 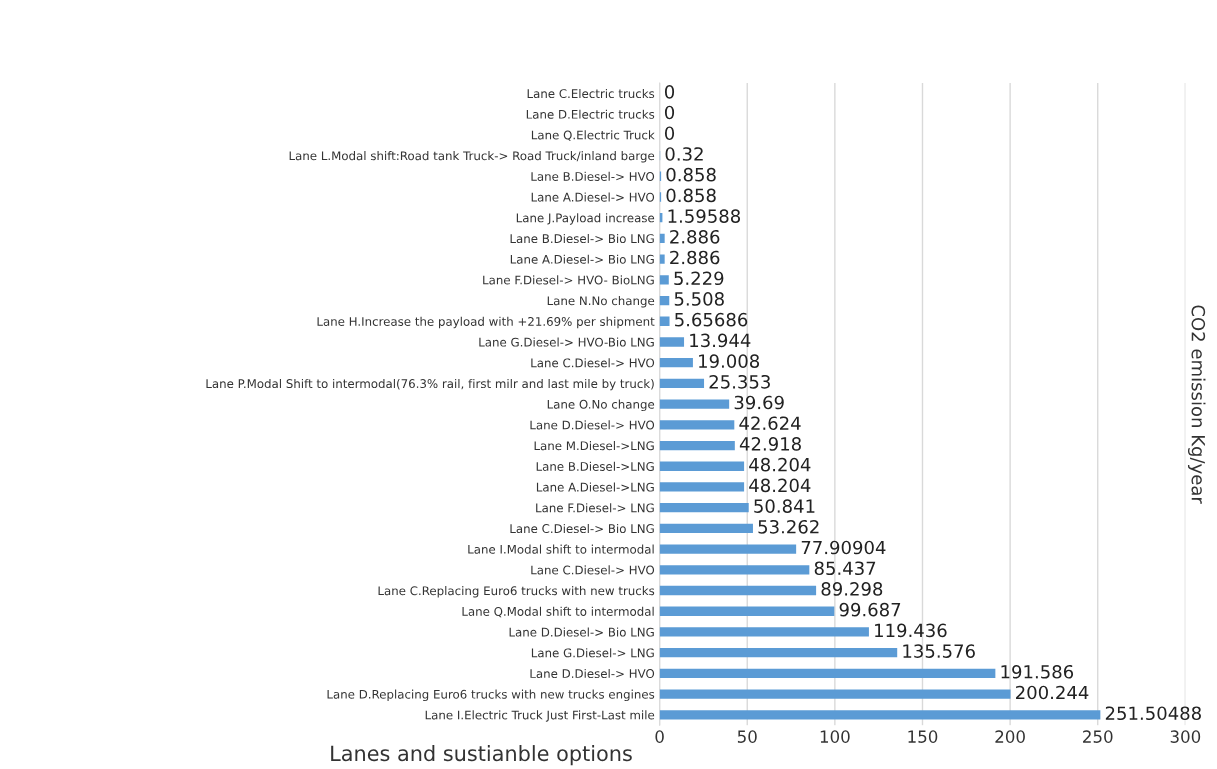 What do you see at coordinates (852, 589) in the screenshot?
I see `data-label: 89.298` at bounding box center [852, 589].